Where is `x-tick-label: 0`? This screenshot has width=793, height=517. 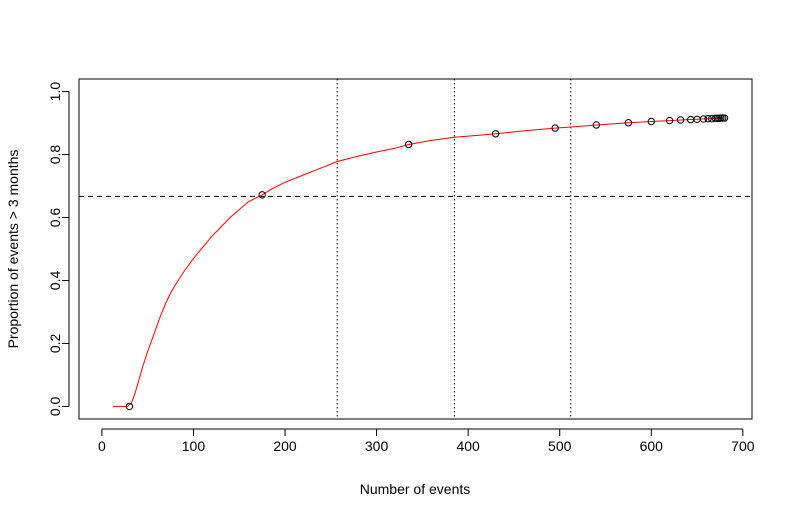 x-tick-label: 0 is located at coordinates (102, 446).